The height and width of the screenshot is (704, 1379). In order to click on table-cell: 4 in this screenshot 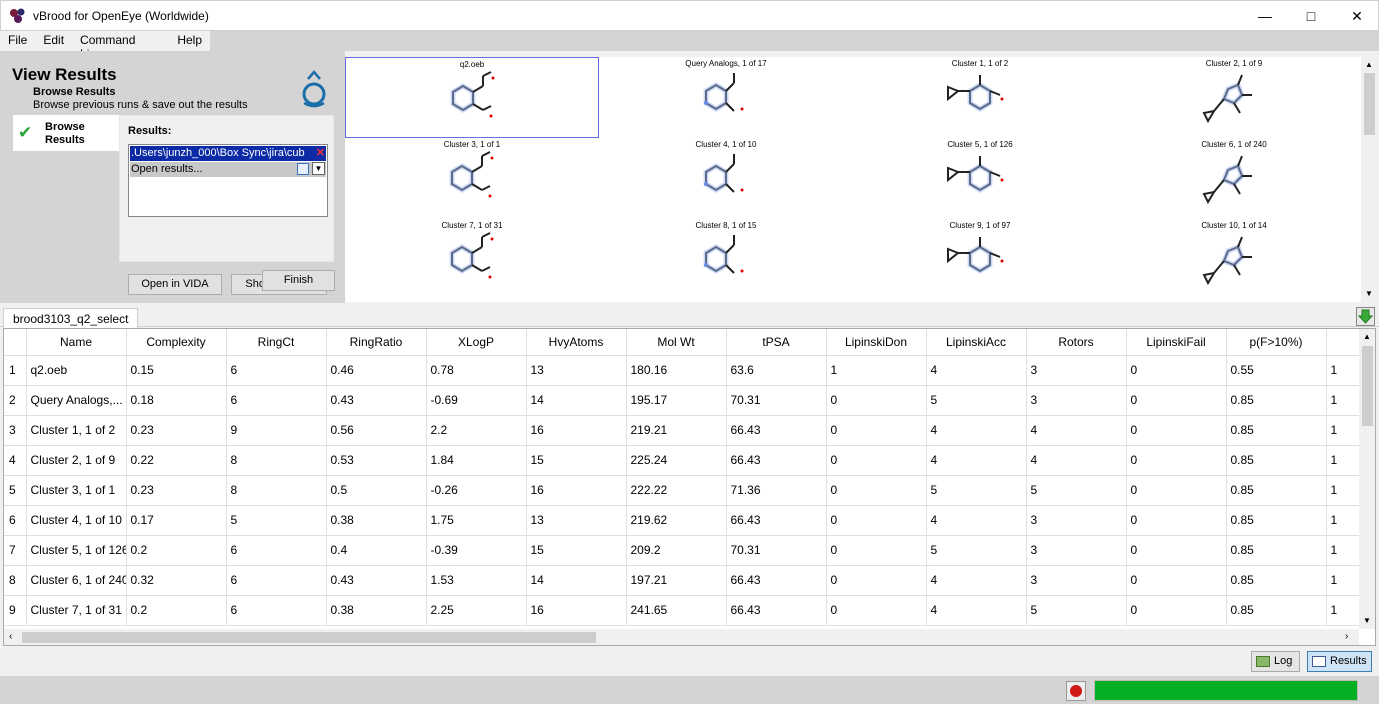, I will do `click(976, 520)`.